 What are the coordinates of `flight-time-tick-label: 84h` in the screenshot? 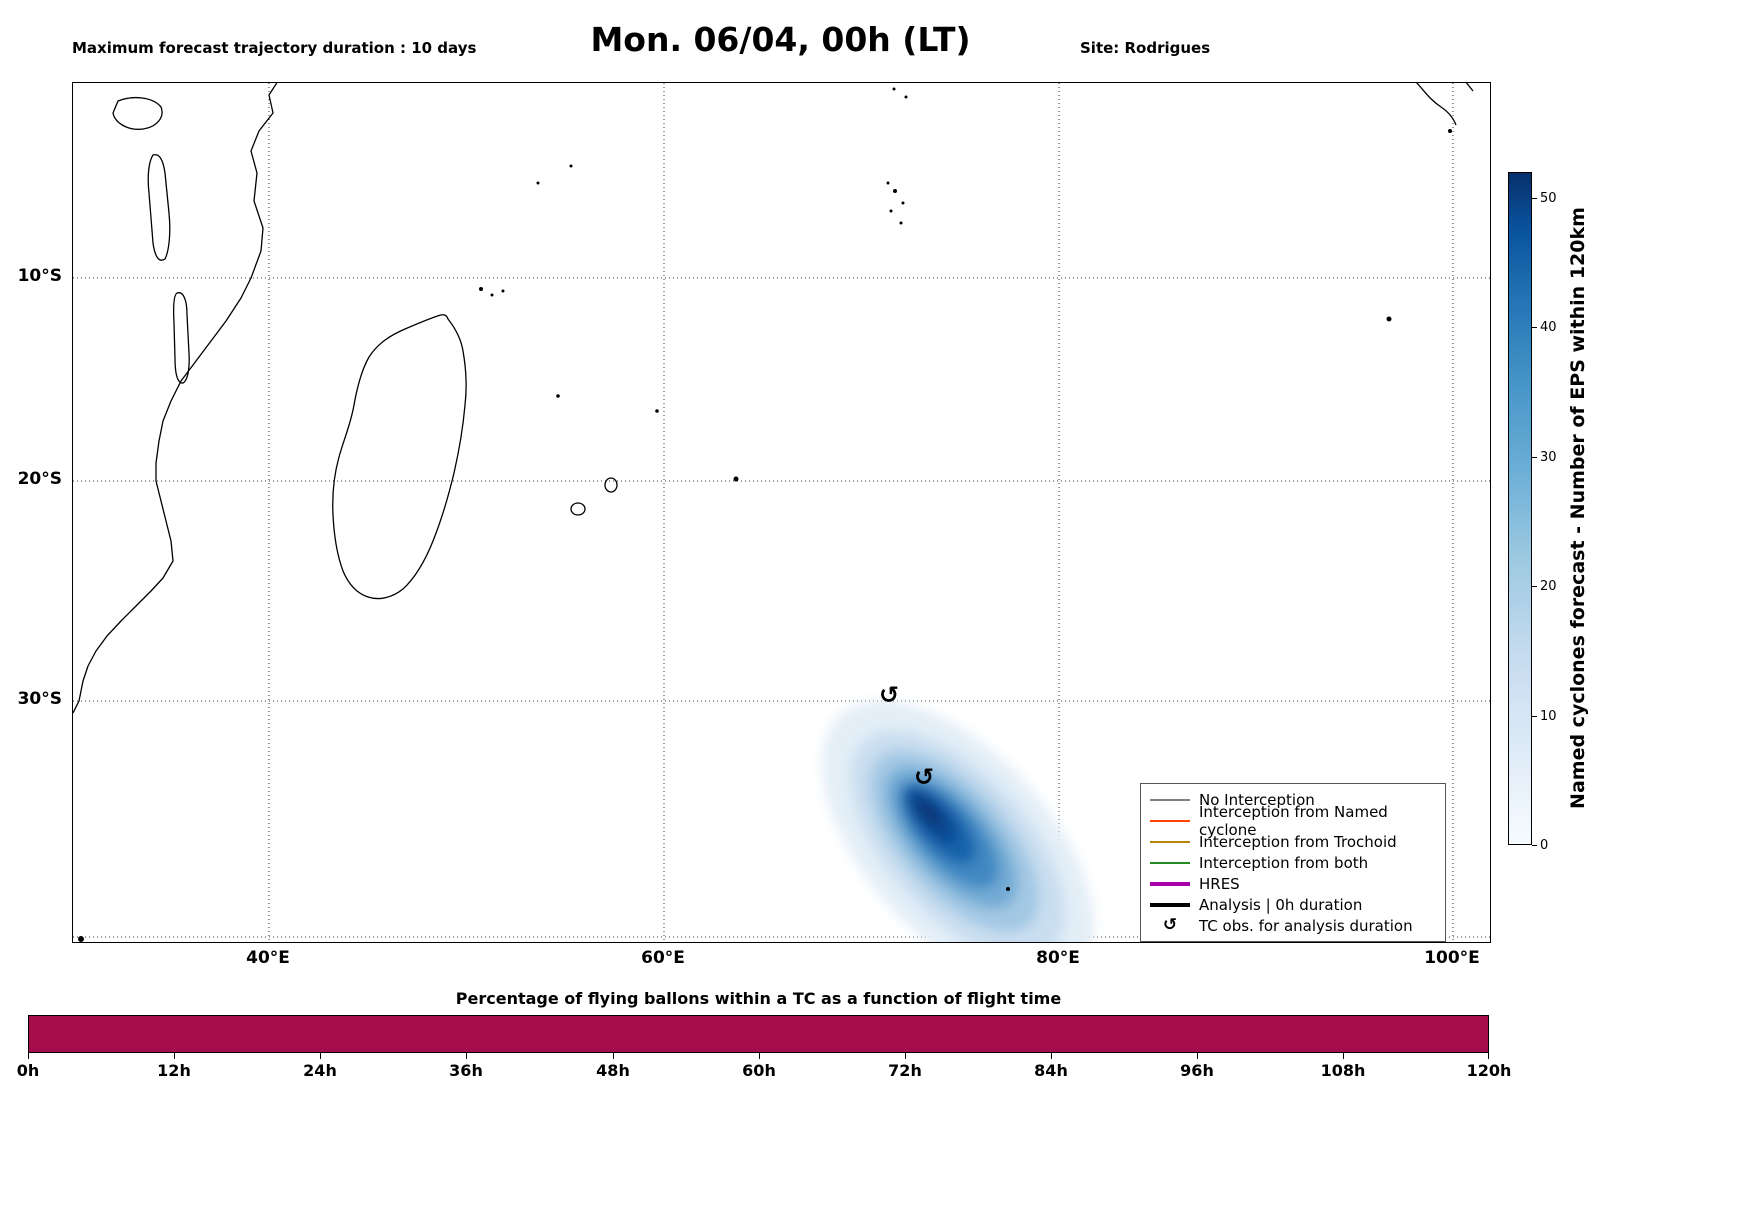 It's located at (1051, 1070).